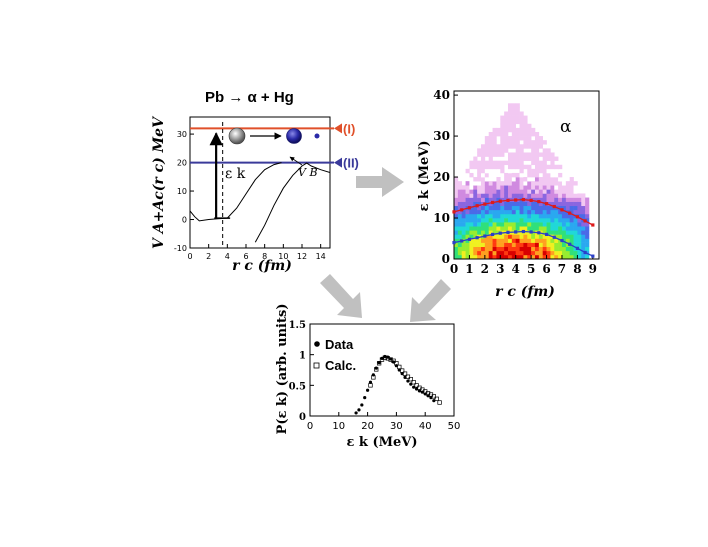 The height and width of the screenshot is (547, 708). What do you see at coordinates (439, 402) in the screenshot?
I see `calc-point` at bounding box center [439, 402].